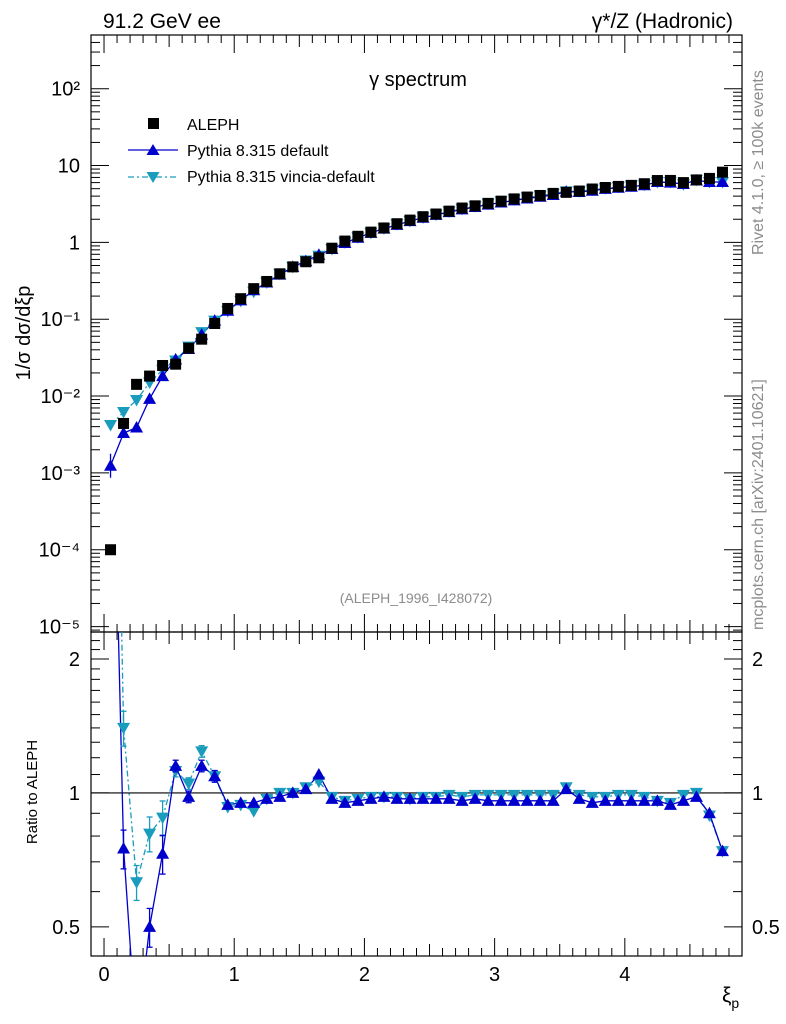  Describe the element at coordinates (59, 551) in the screenshot. I see `main-y-tick-label: 10⁻⁴` at that location.